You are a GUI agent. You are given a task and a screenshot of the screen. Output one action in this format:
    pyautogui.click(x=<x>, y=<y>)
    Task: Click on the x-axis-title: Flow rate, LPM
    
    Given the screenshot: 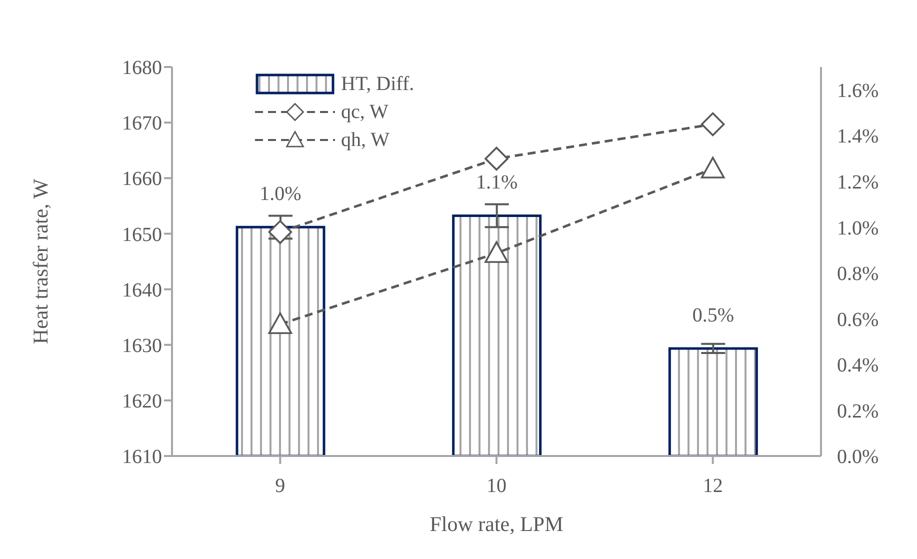 What is the action you would take?
    pyautogui.click(x=497, y=524)
    